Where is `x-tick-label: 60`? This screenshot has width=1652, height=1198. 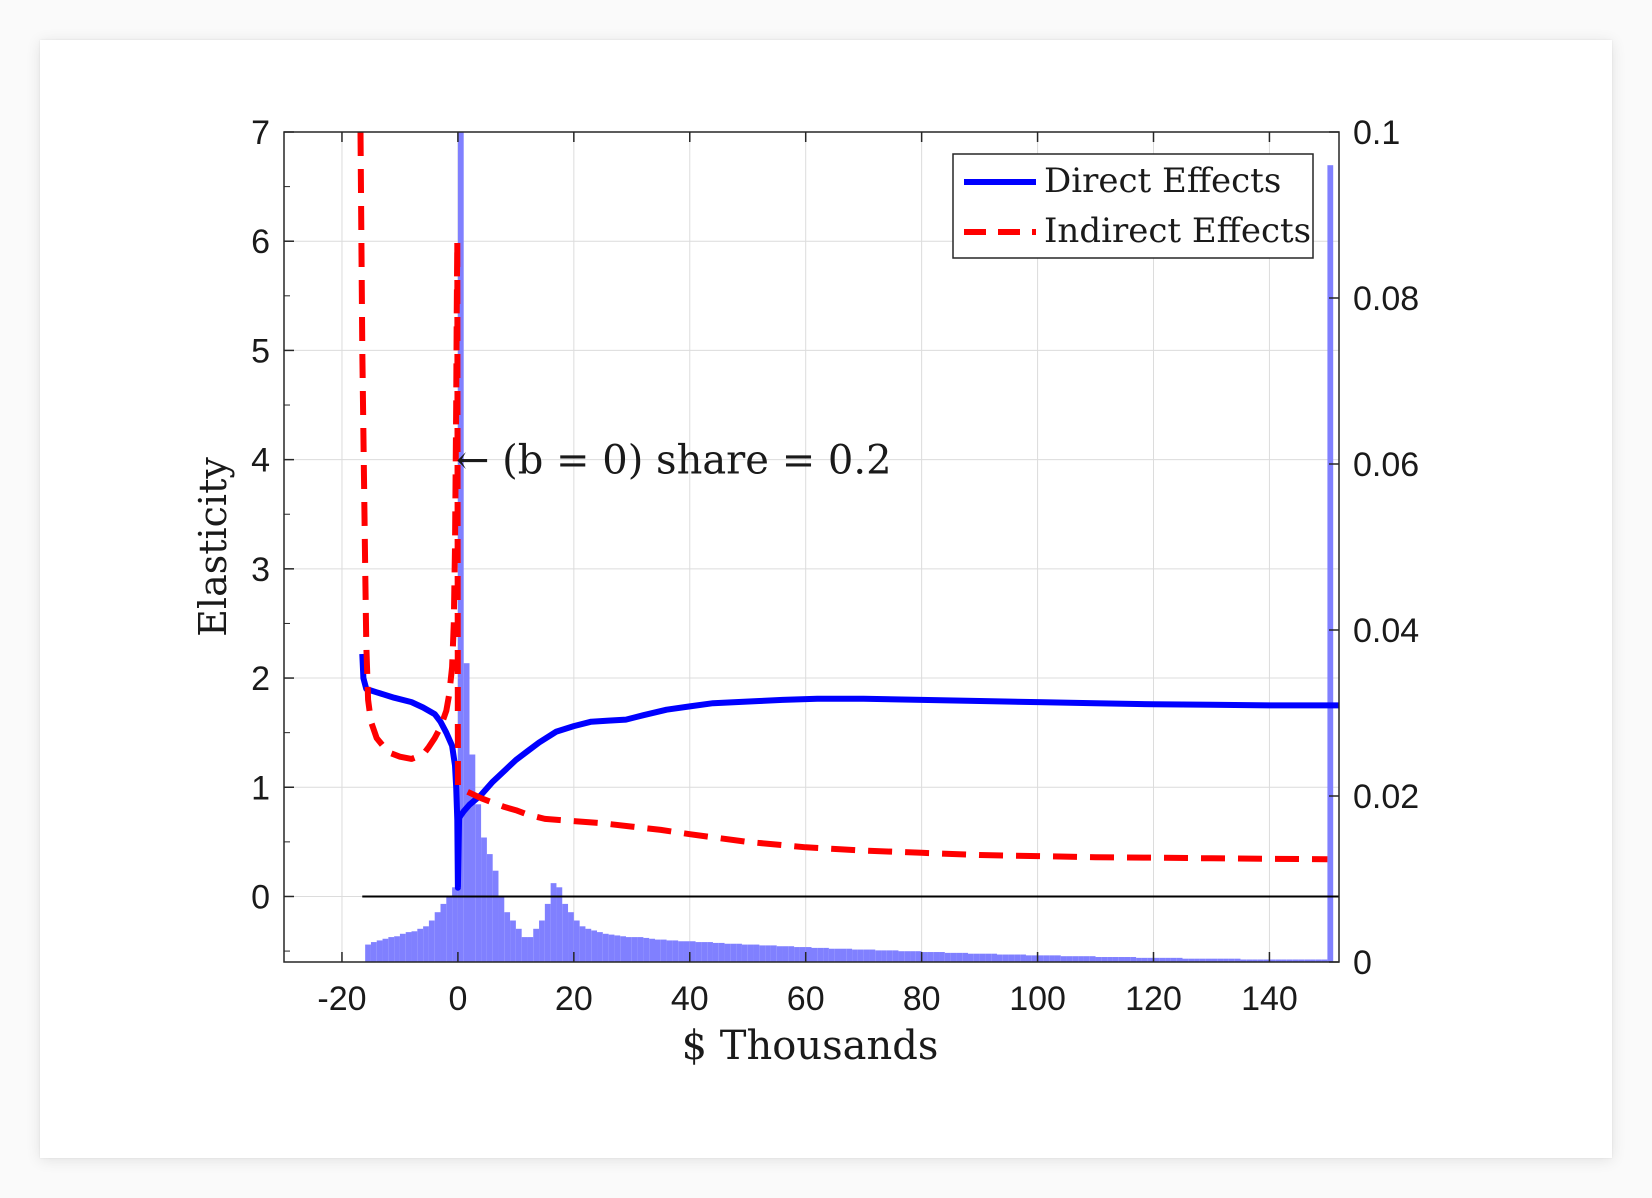 x-tick-label: 60 is located at coordinates (806, 999).